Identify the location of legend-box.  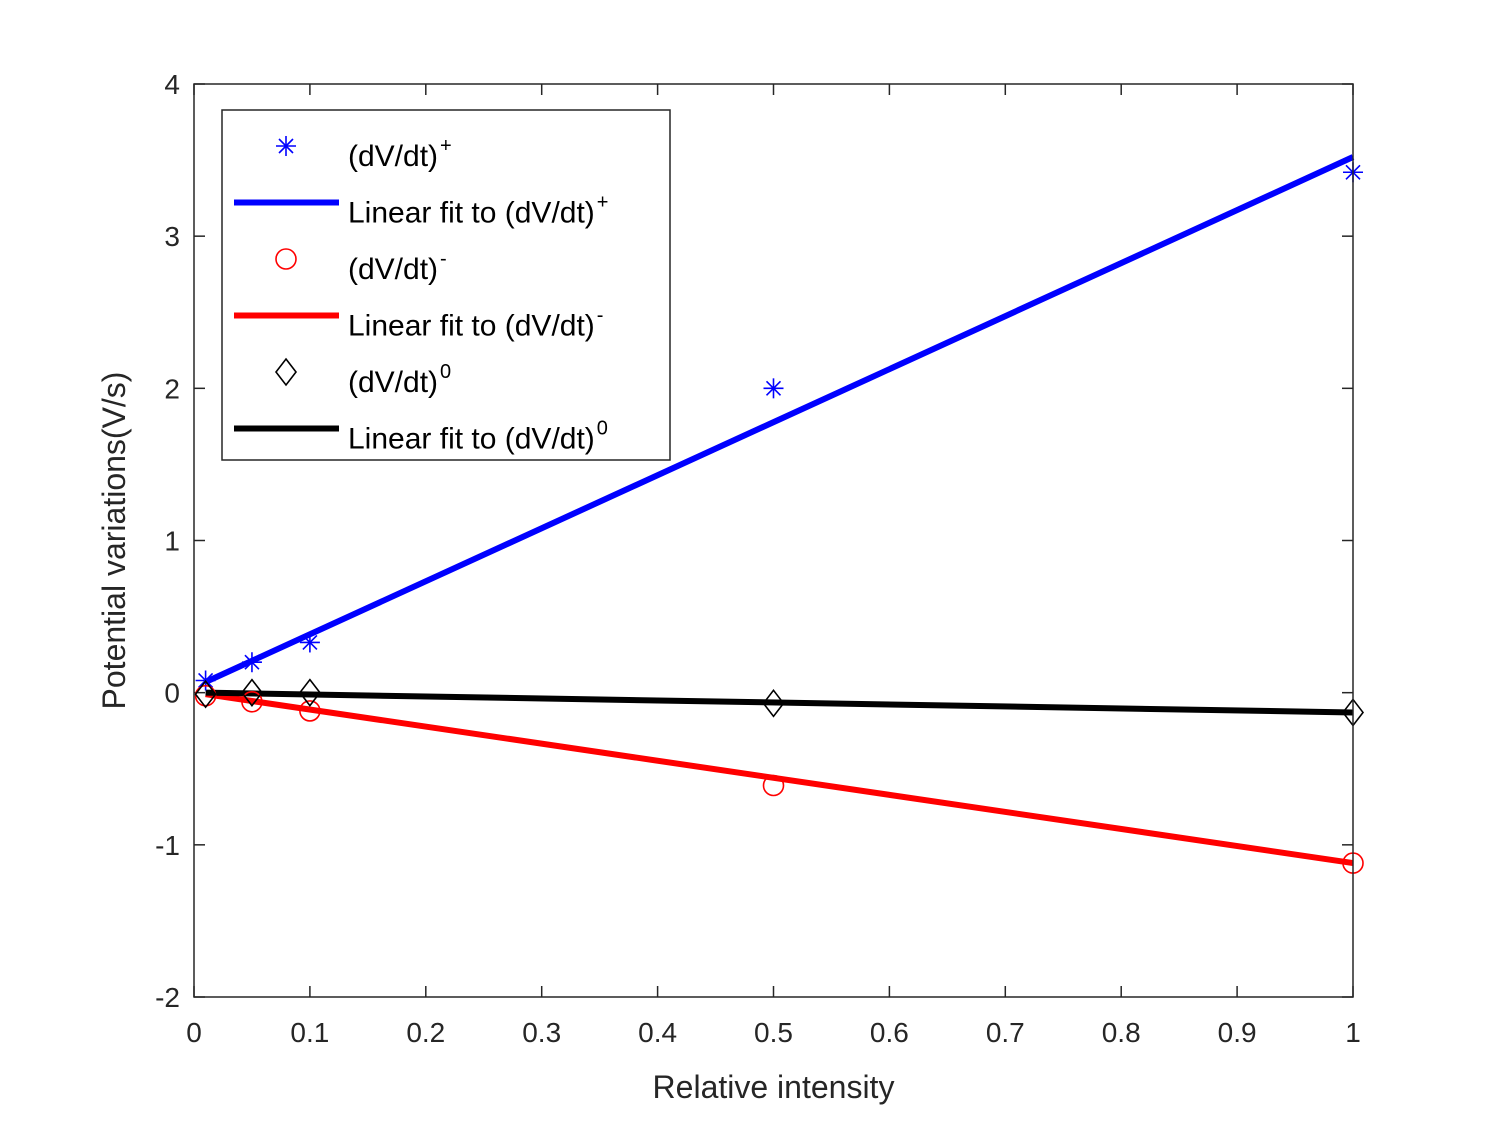
(446, 285).